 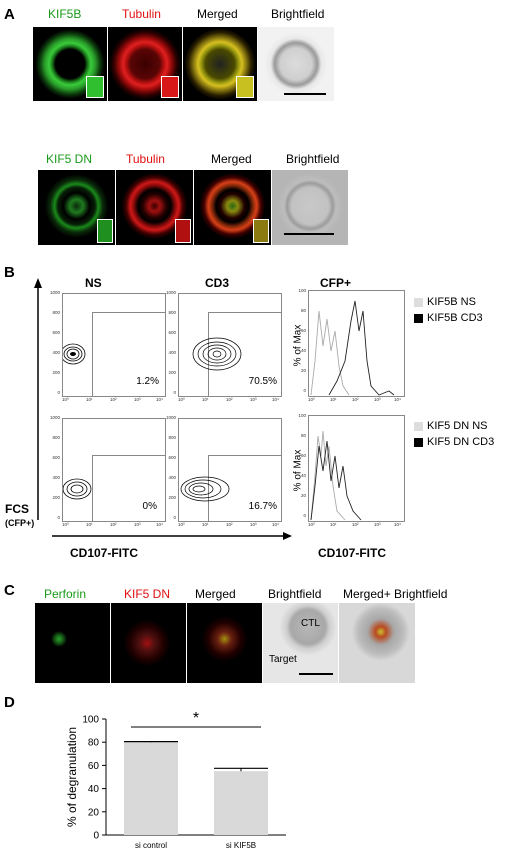 What do you see at coordinates (94, 743) in the screenshot?
I see `y-tick-label: 80` at bounding box center [94, 743].